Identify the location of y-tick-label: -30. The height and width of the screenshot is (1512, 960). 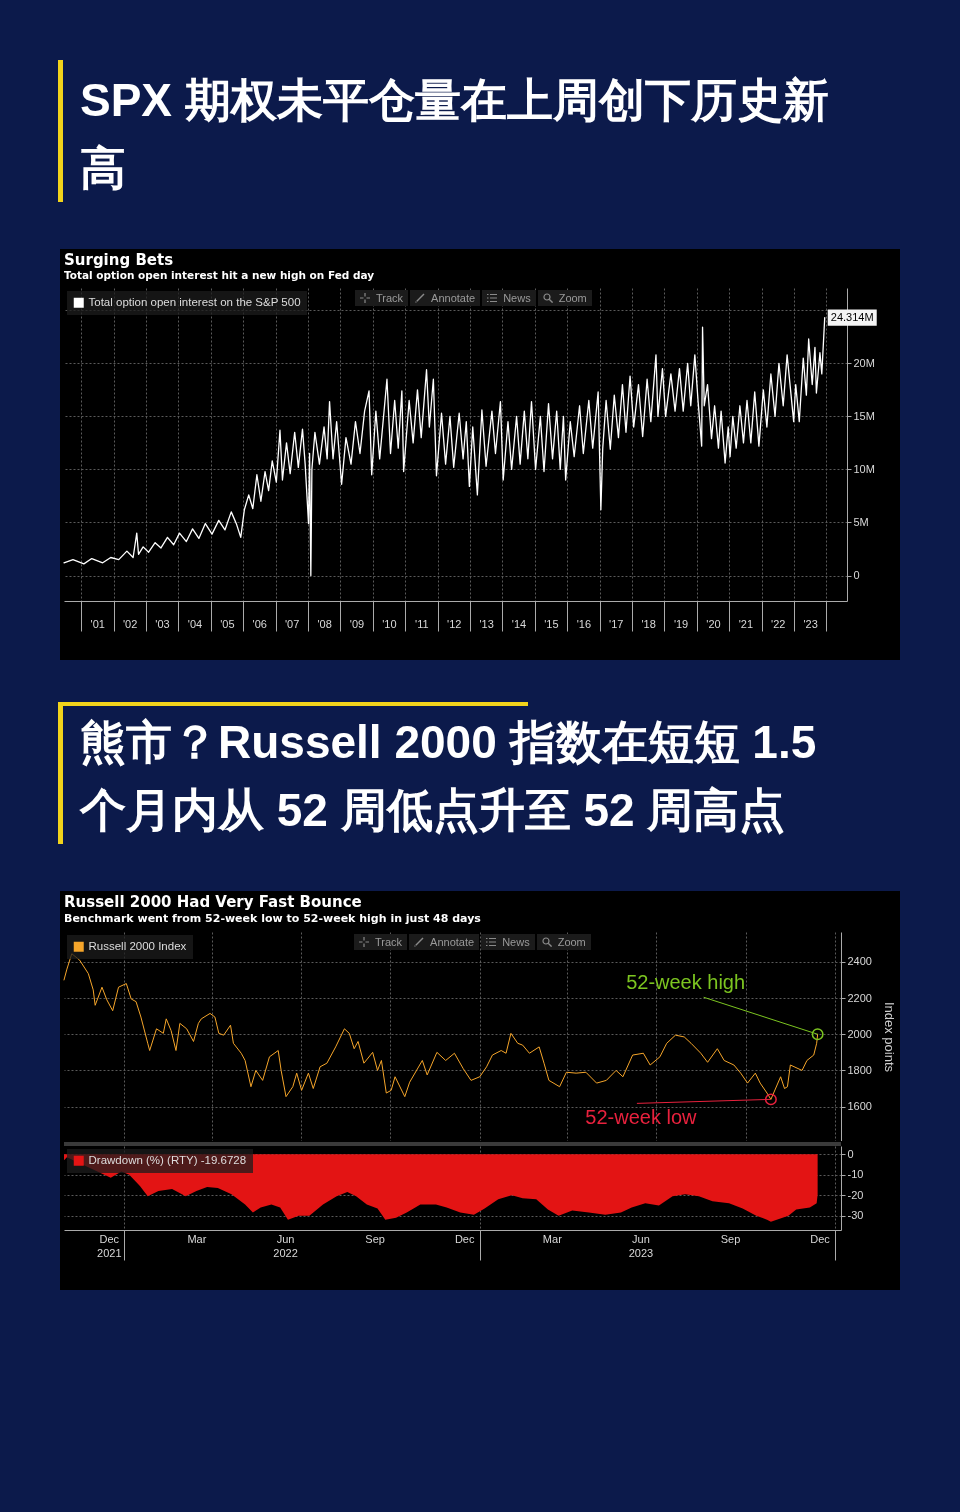
(855, 1215).